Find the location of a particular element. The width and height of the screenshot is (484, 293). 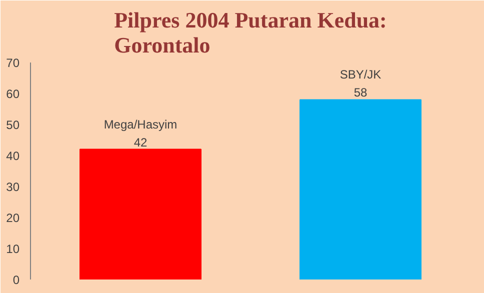

data-label: 42 is located at coordinates (141, 142).